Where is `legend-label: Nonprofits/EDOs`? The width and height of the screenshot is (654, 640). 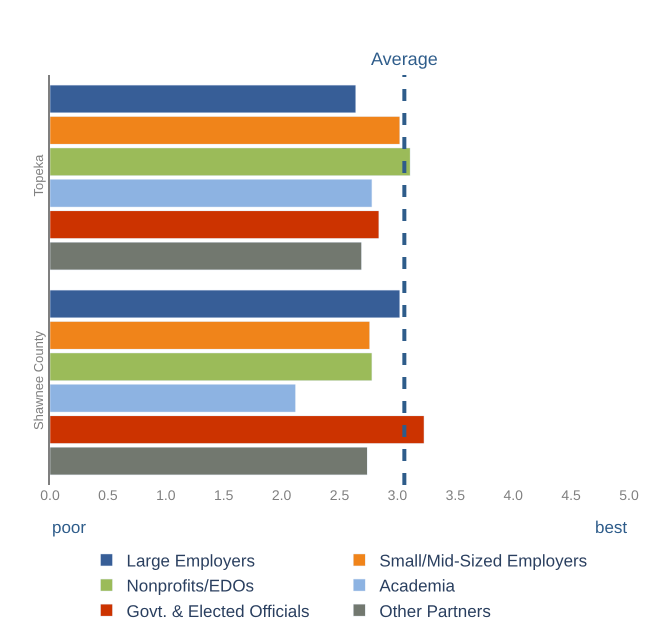
legend-label: Nonprofits/EDOs is located at coordinates (190, 586).